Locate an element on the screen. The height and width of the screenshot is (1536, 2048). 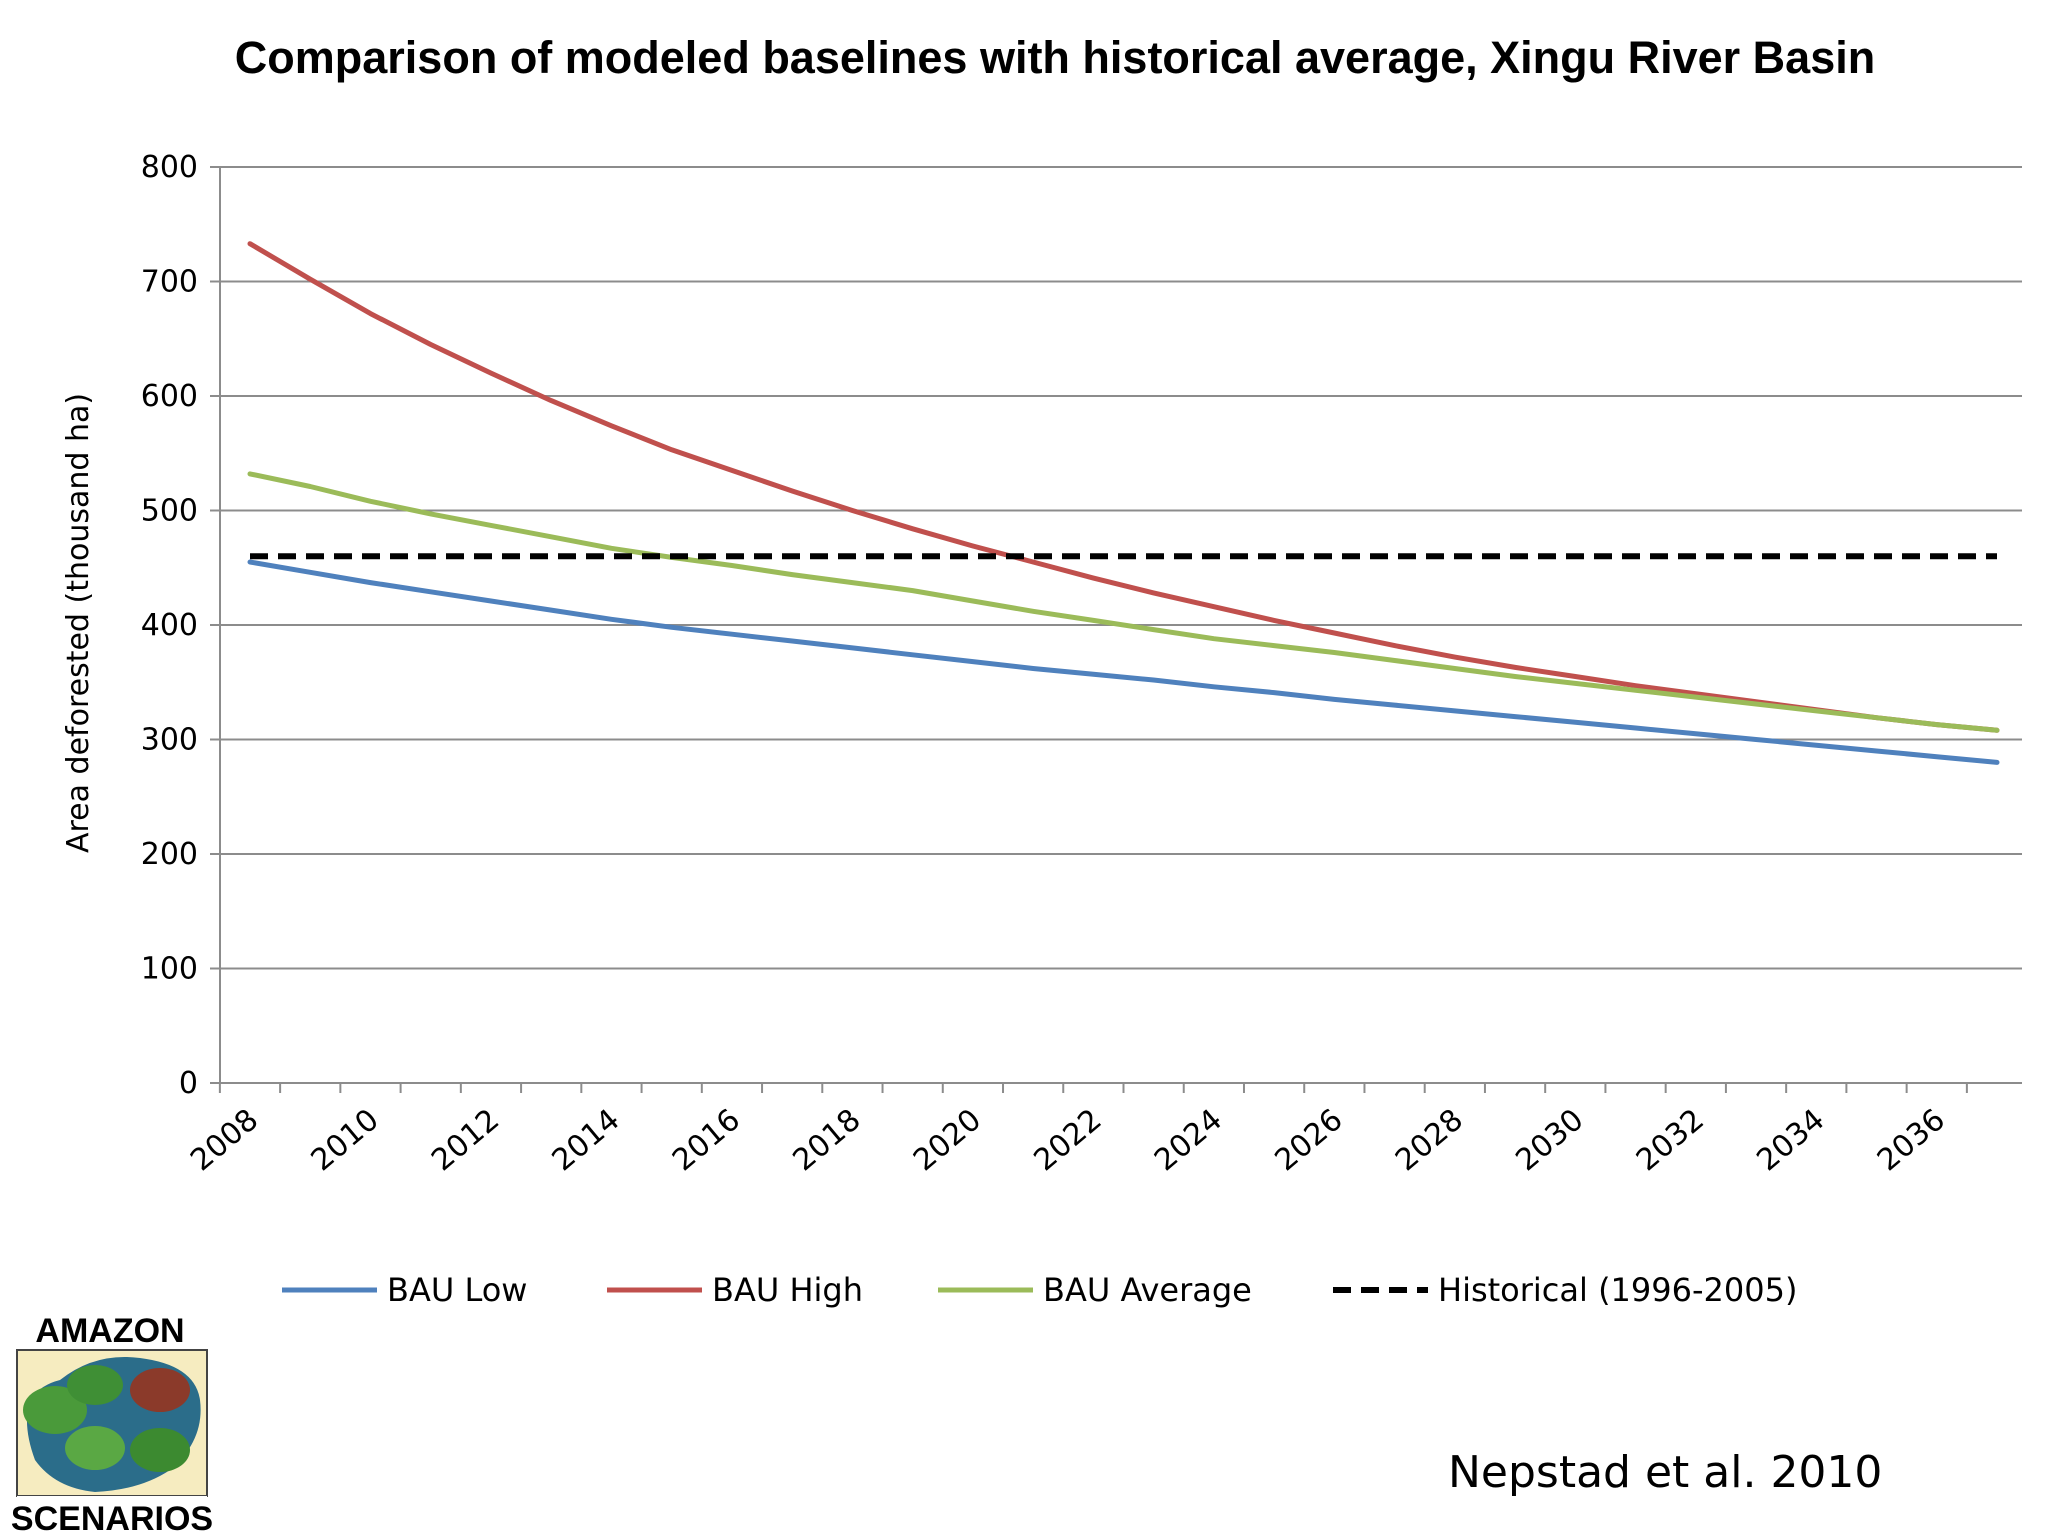
citation: Nepstad et al. 2010 is located at coordinates (1665, 1472).